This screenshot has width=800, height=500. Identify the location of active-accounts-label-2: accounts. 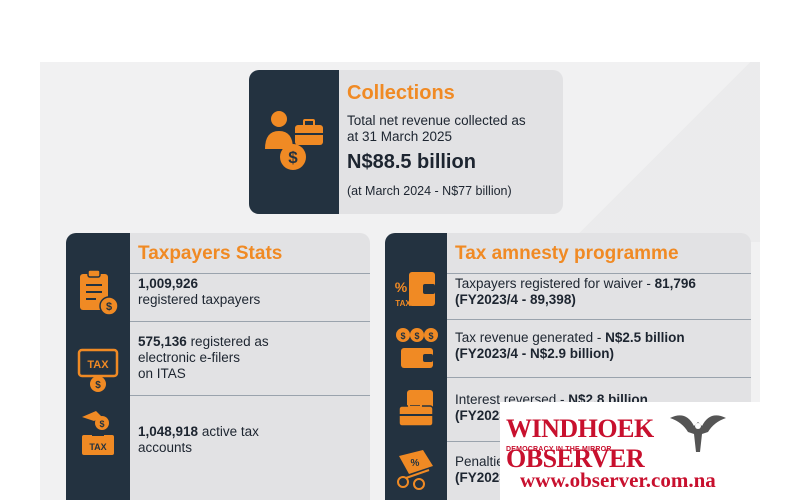
(165, 447).